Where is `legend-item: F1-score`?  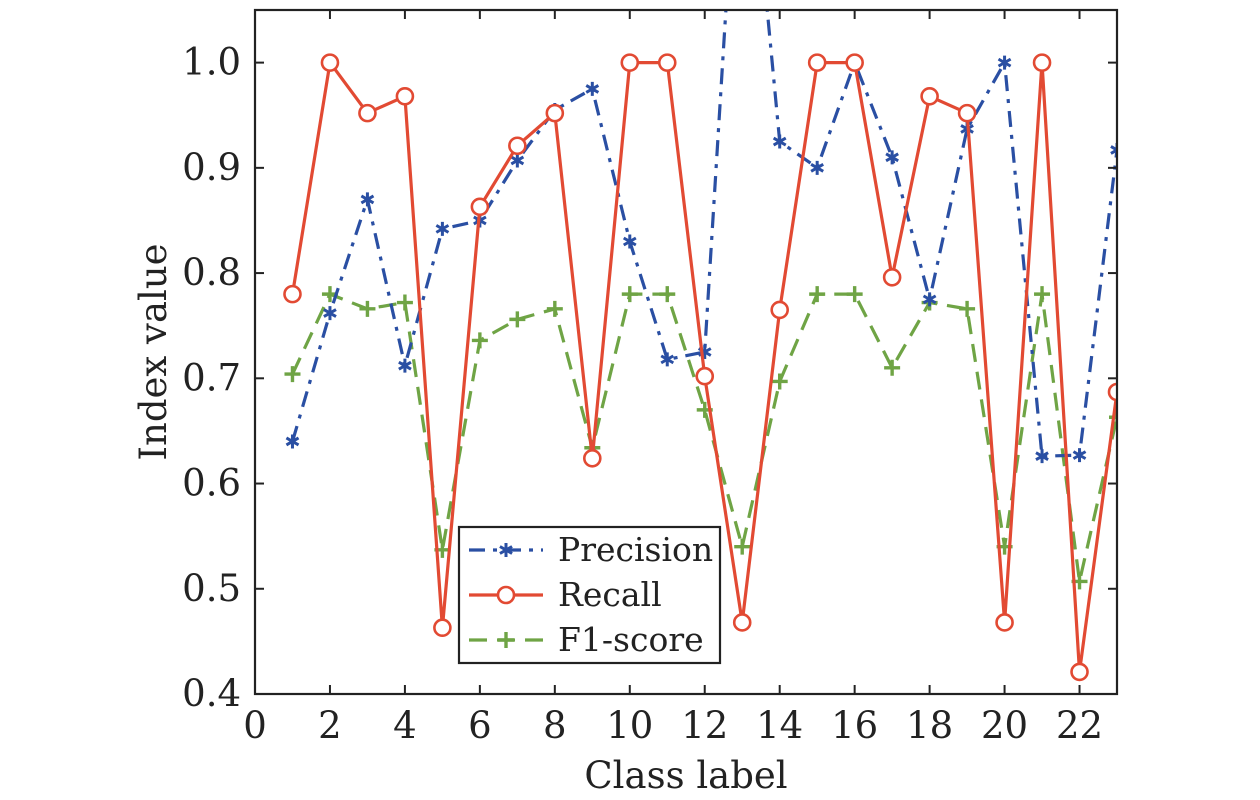 legend-item: F1-score is located at coordinates (586, 639).